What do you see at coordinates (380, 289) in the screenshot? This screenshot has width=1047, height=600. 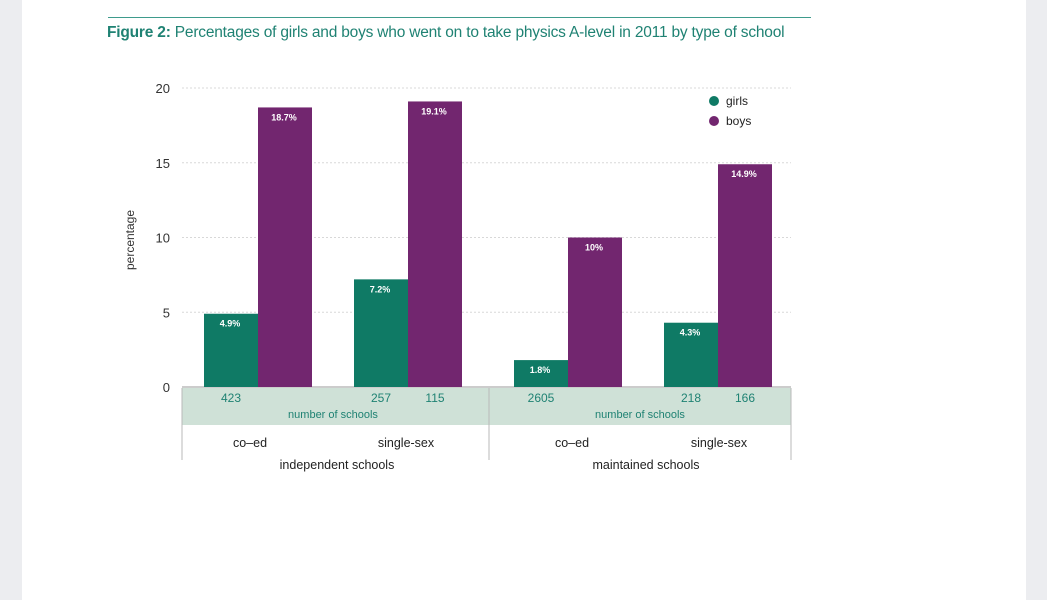 I see `girls-data-label: 7.2%` at bounding box center [380, 289].